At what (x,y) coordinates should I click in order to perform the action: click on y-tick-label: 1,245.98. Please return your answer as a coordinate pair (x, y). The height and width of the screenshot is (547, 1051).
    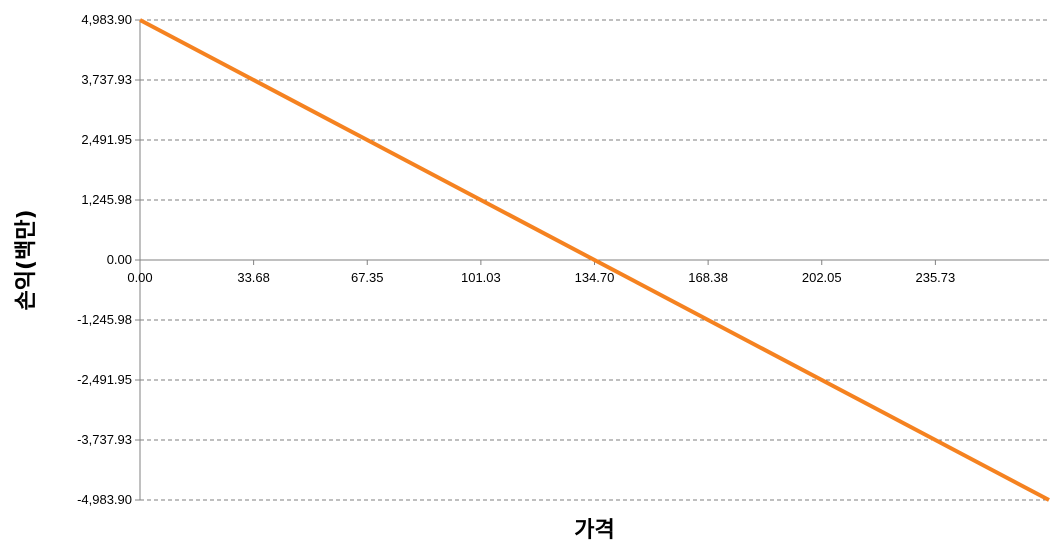
    Looking at the image, I should click on (106, 199).